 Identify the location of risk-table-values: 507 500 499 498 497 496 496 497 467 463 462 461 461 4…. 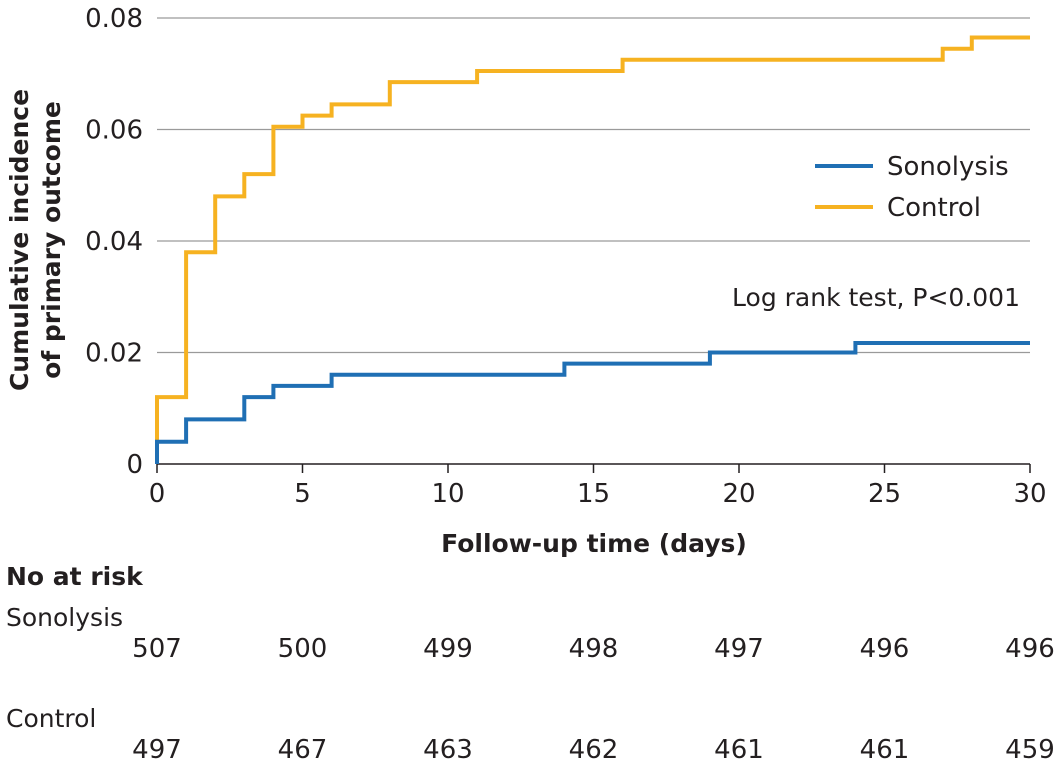
(593, 699).